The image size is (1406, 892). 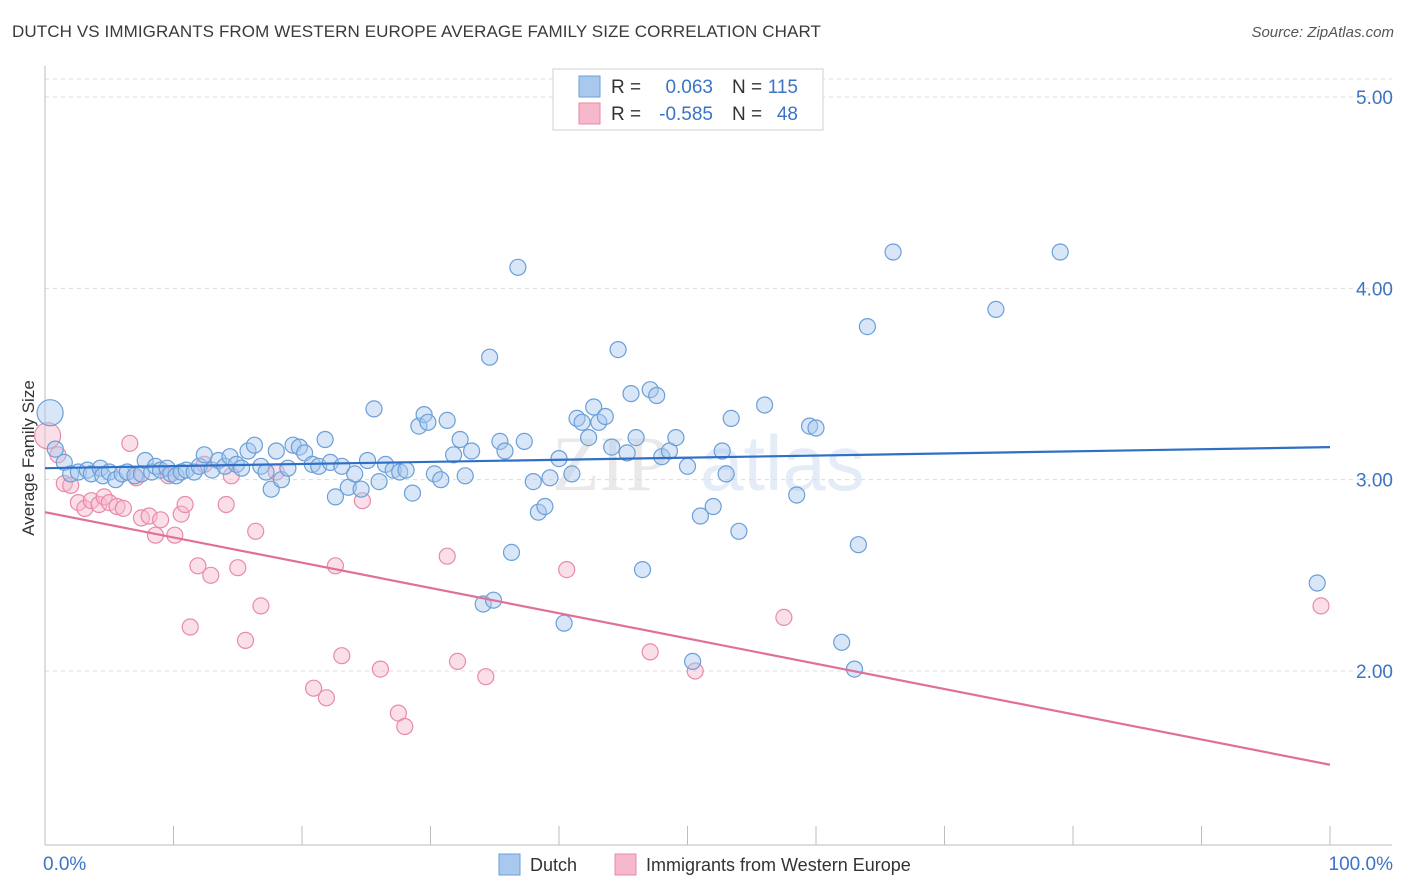 What do you see at coordinates (783, 87) in the screenshot?
I see `legend-n-value-dutch: 115` at bounding box center [783, 87].